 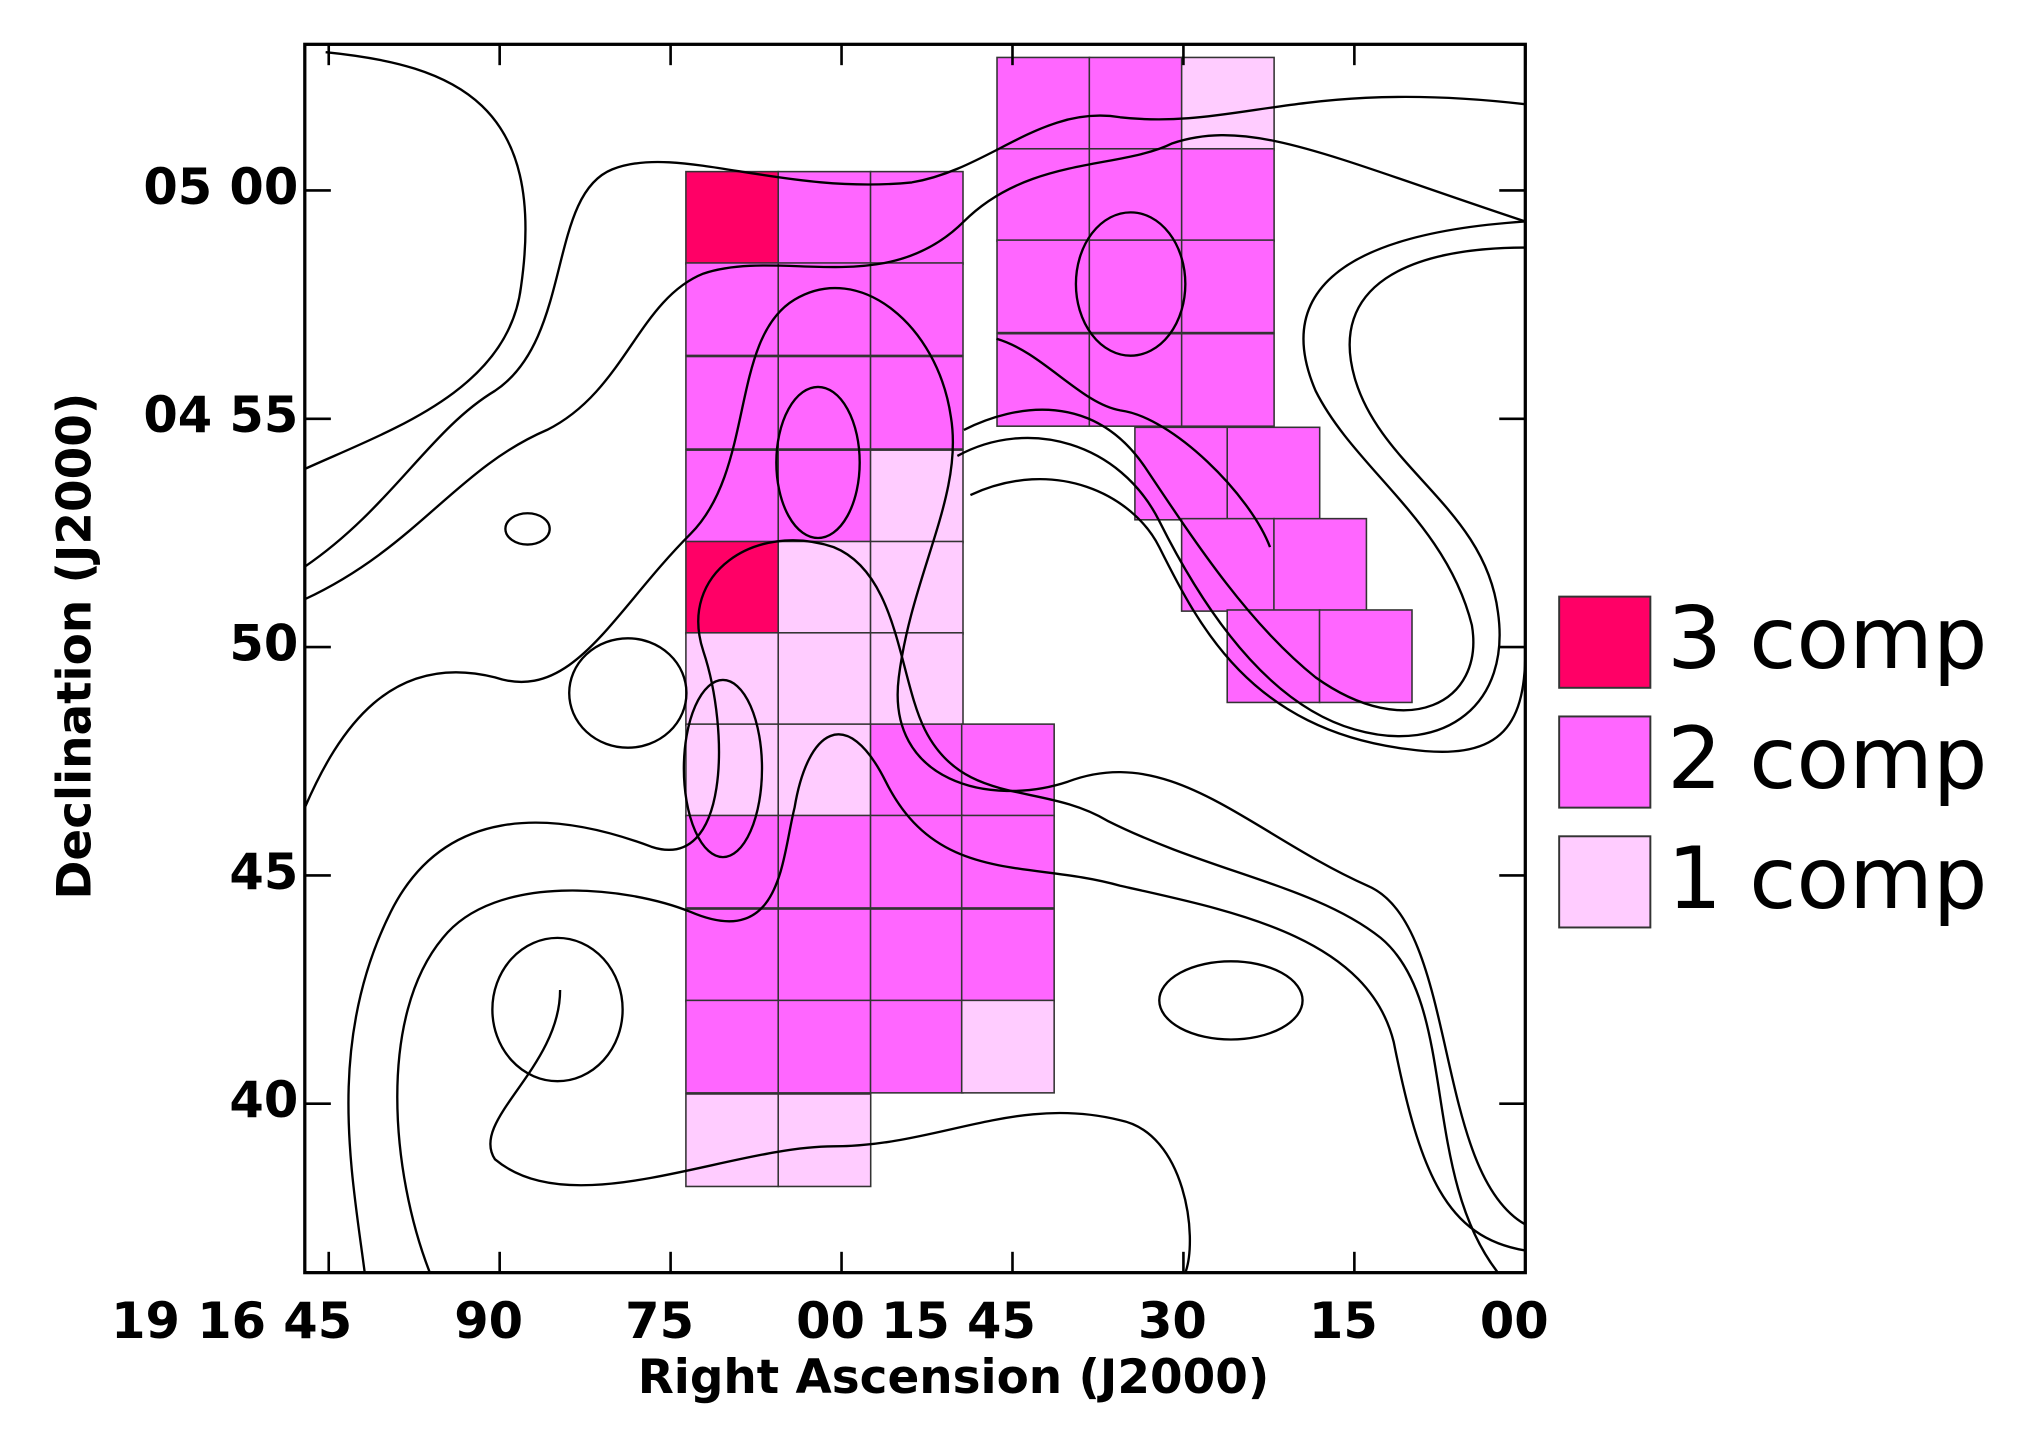 I want to click on y-tick-label: 05 00, so click(x=220, y=187).